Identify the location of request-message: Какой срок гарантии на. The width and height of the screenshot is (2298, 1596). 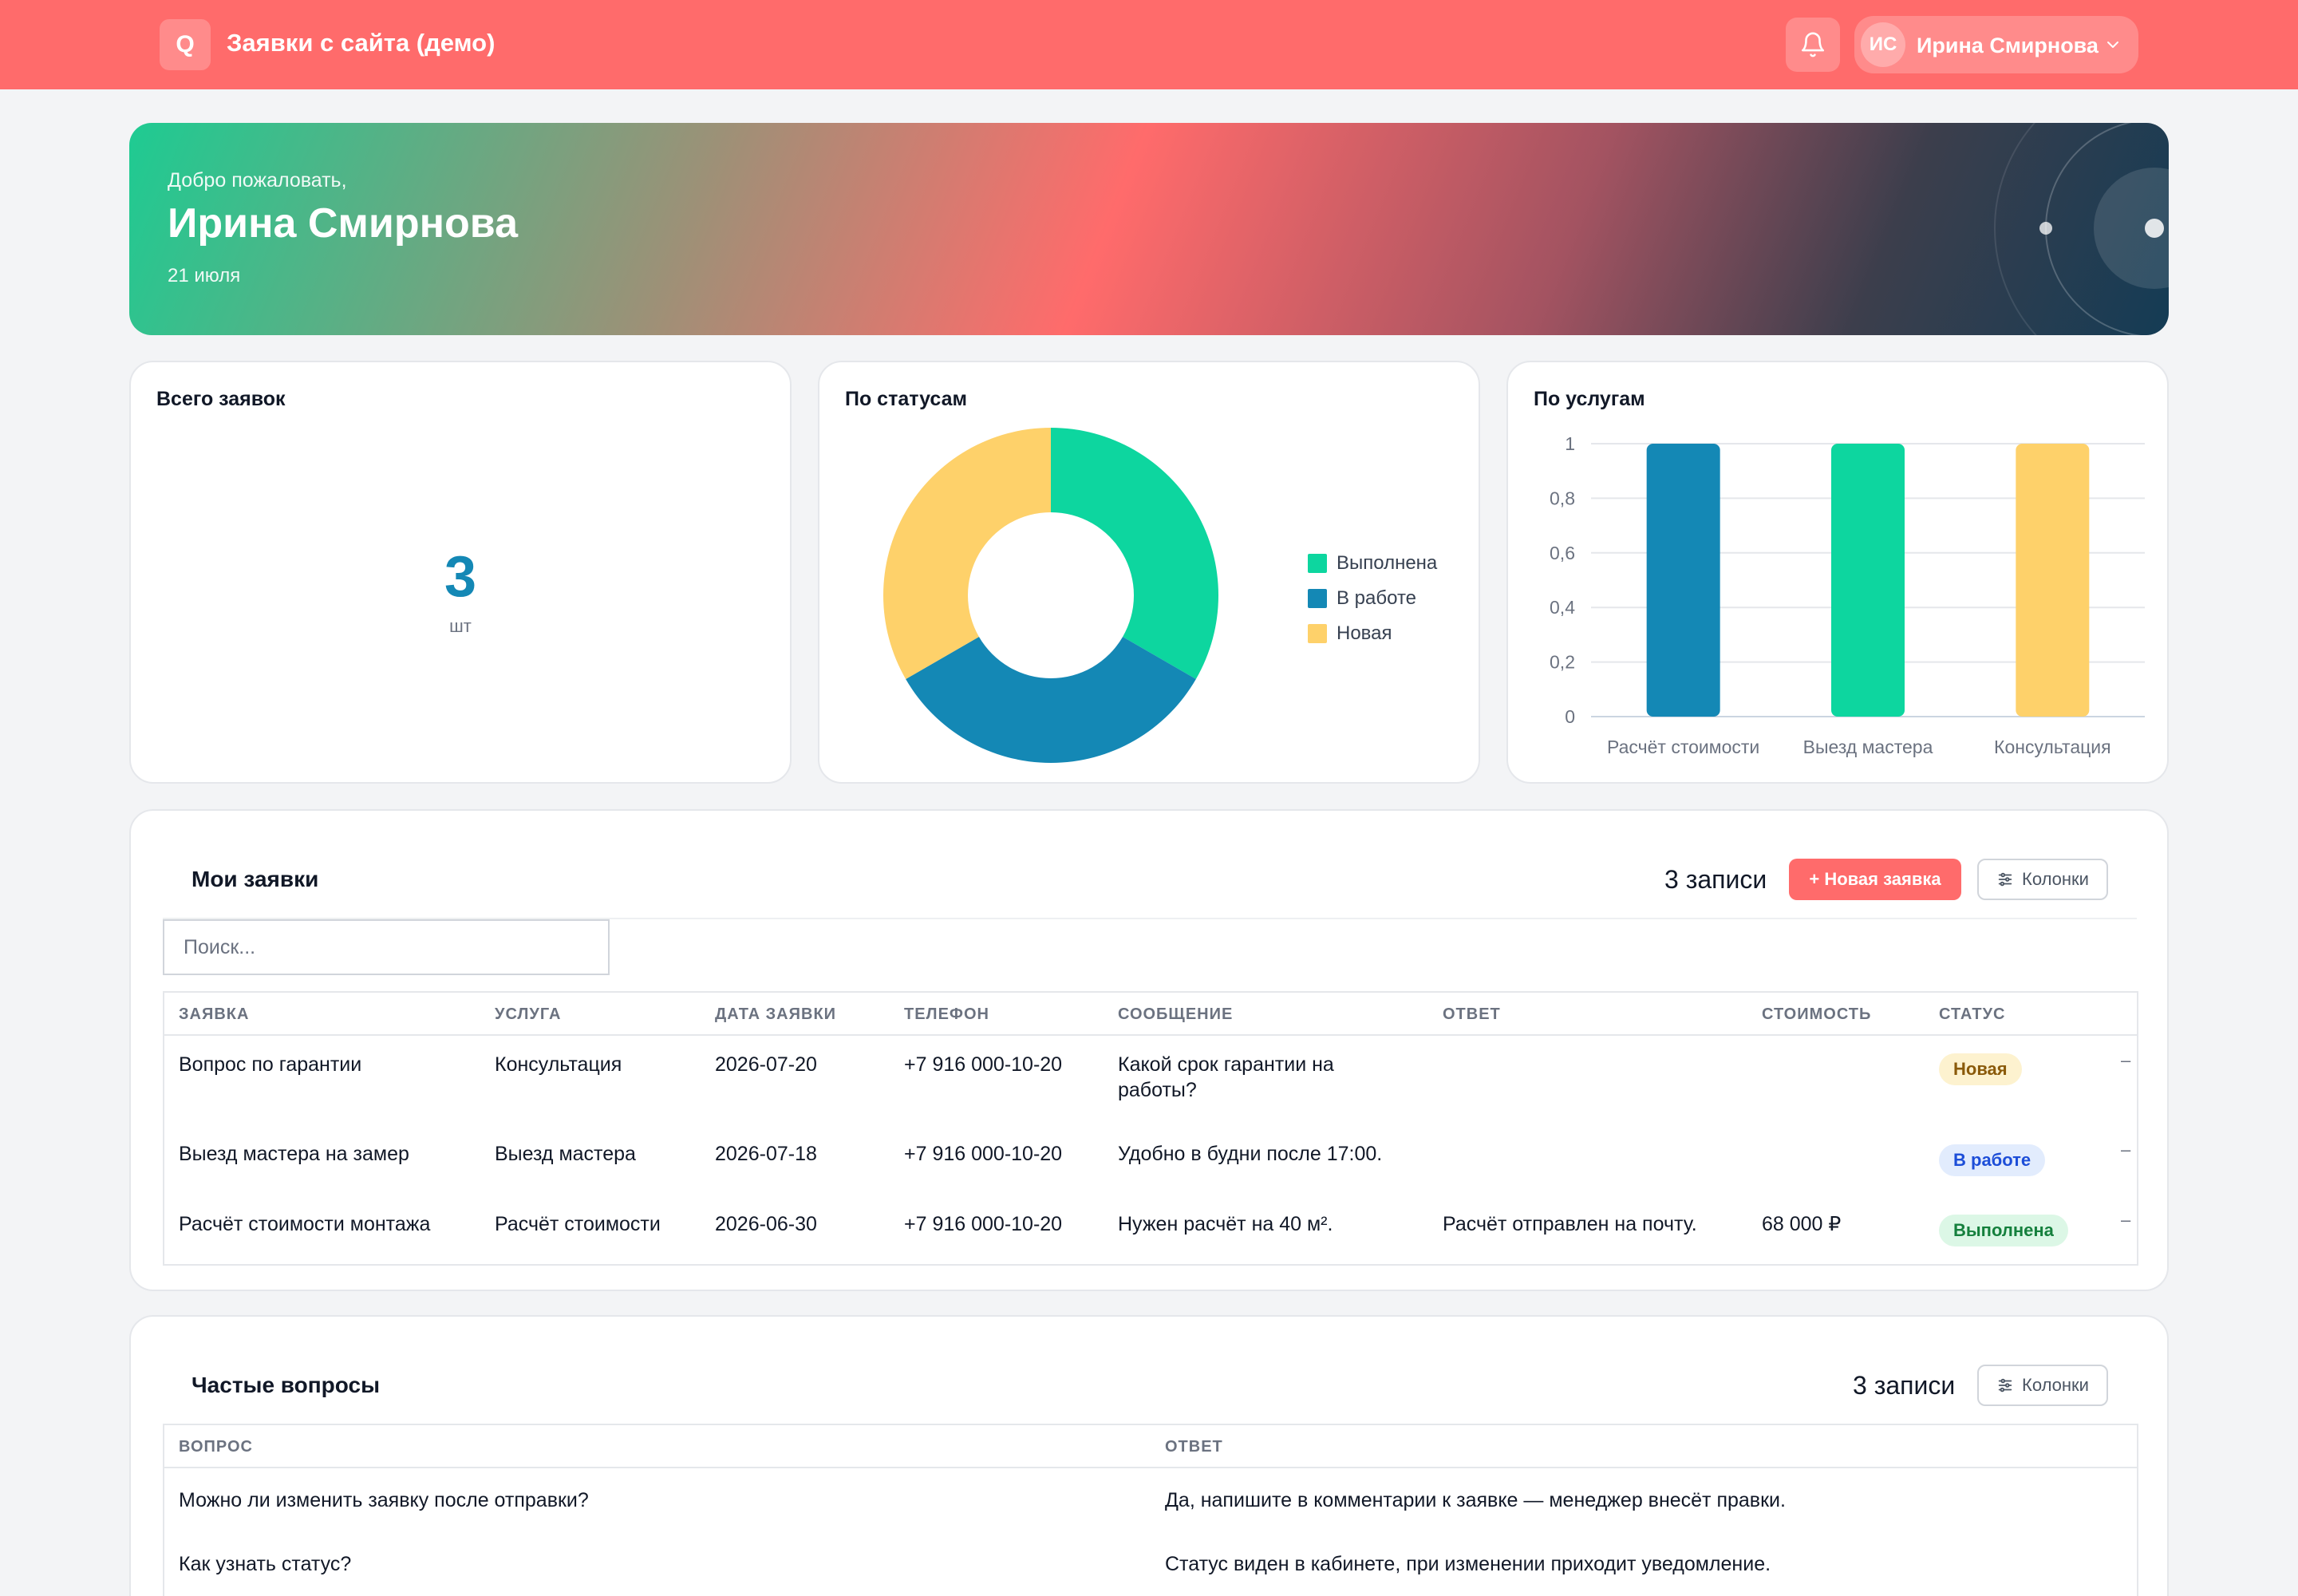
(1226, 1064).